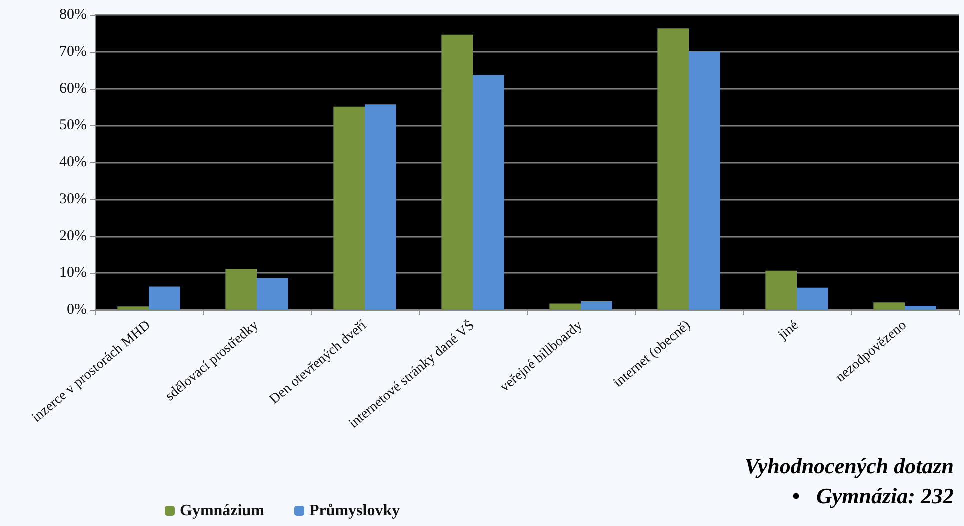 This screenshot has width=964, height=526. Describe the element at coordinates (354, 511) in the screenshot. I see `legend-label: Průmyslovky` at that location.